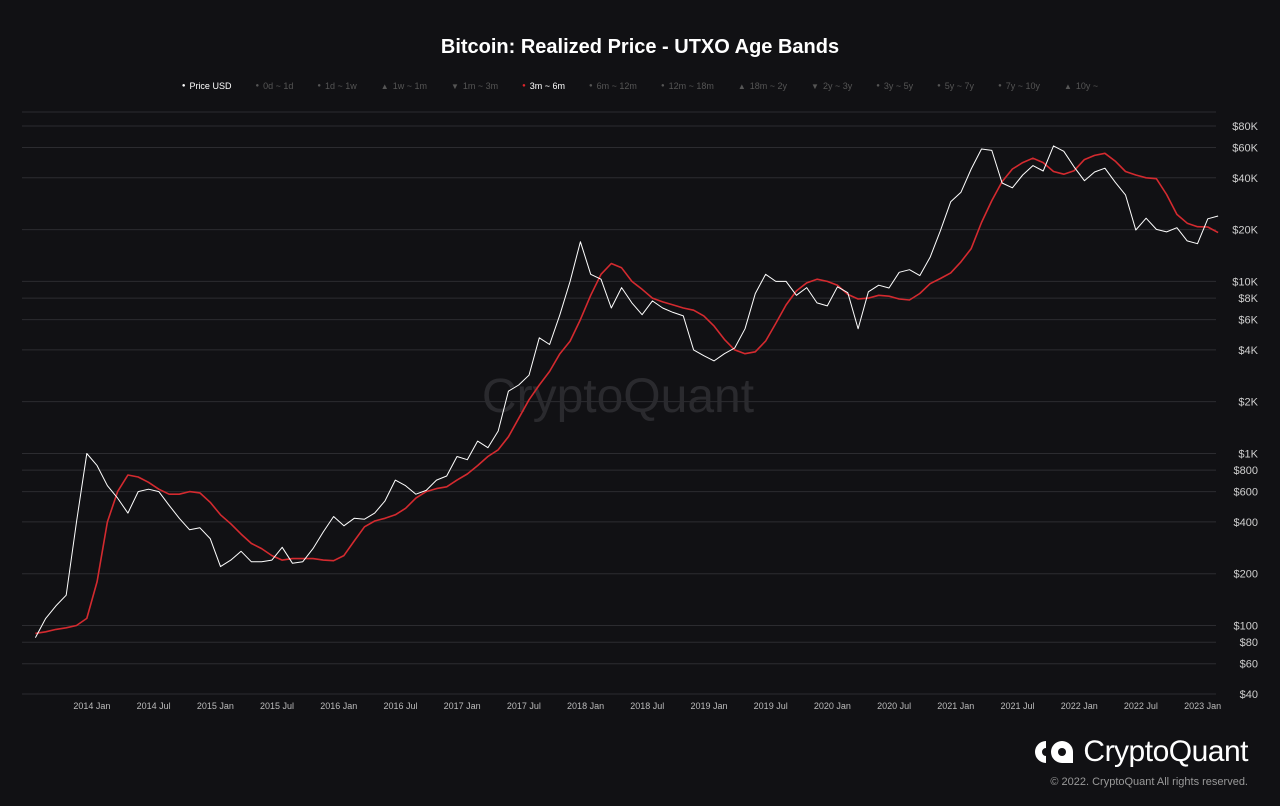 The image size is (1280, 806). What do you see at coordinates (409, 86) in the screenshot?
I see `legend-label: 1w ~ 1m` at bounding box center [409, 86].